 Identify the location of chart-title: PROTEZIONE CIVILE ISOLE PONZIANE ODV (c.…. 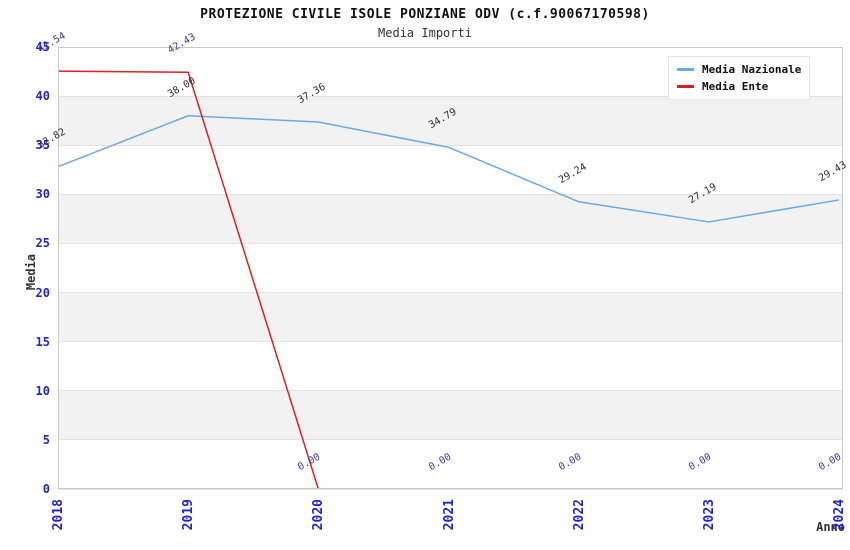
(425, 14).